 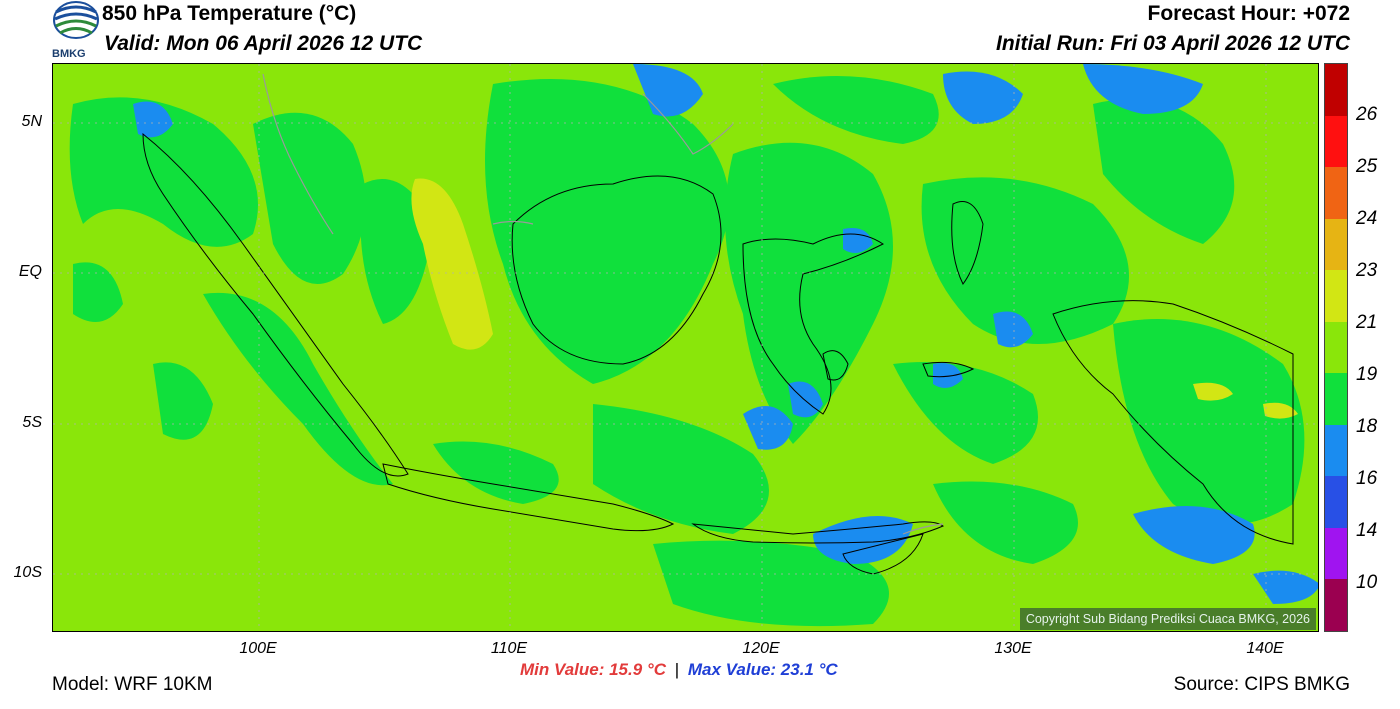 What do you see at coordinates (761, 648) in the screenshot?
I see `lon-label-120e: 120E` at bounding box center [761, 648].